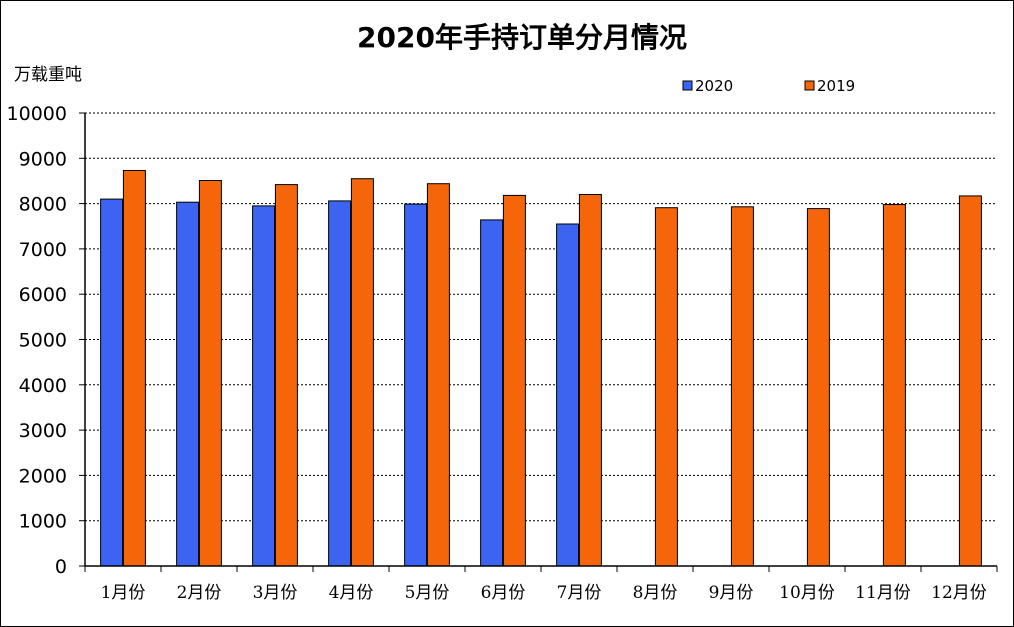 The image size is (1014, 627). I want to click on y-tick-label: 8000, so click(43, 205).